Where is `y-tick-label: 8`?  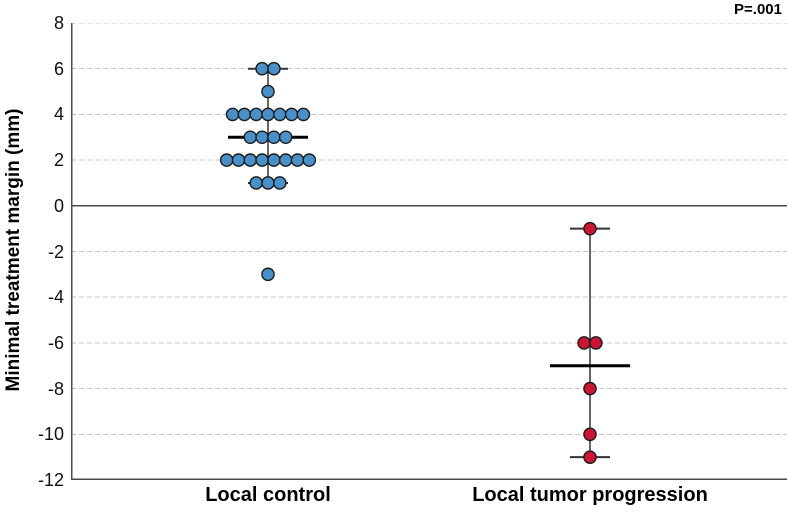
y-tick-label: 8 is located at coordinates (58, 23).